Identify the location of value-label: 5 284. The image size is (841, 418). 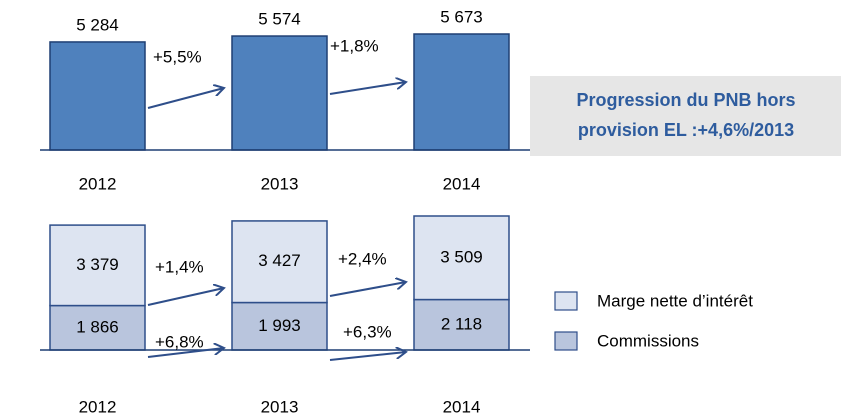
(97, 24).